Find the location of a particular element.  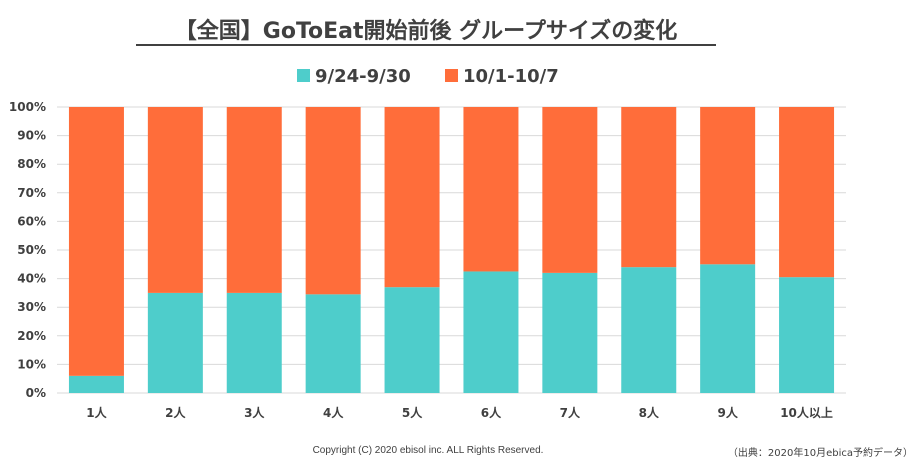

x-tick-label: 4人 is located at coordinates (333, 412).